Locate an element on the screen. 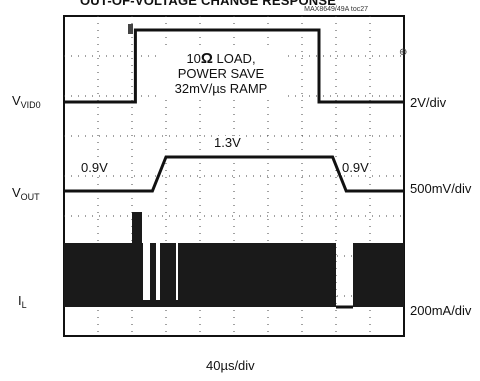 The height and width of the screenshot is (381, 480). vout-low-level-right: 0.9V is located at coordinates (355, 167).